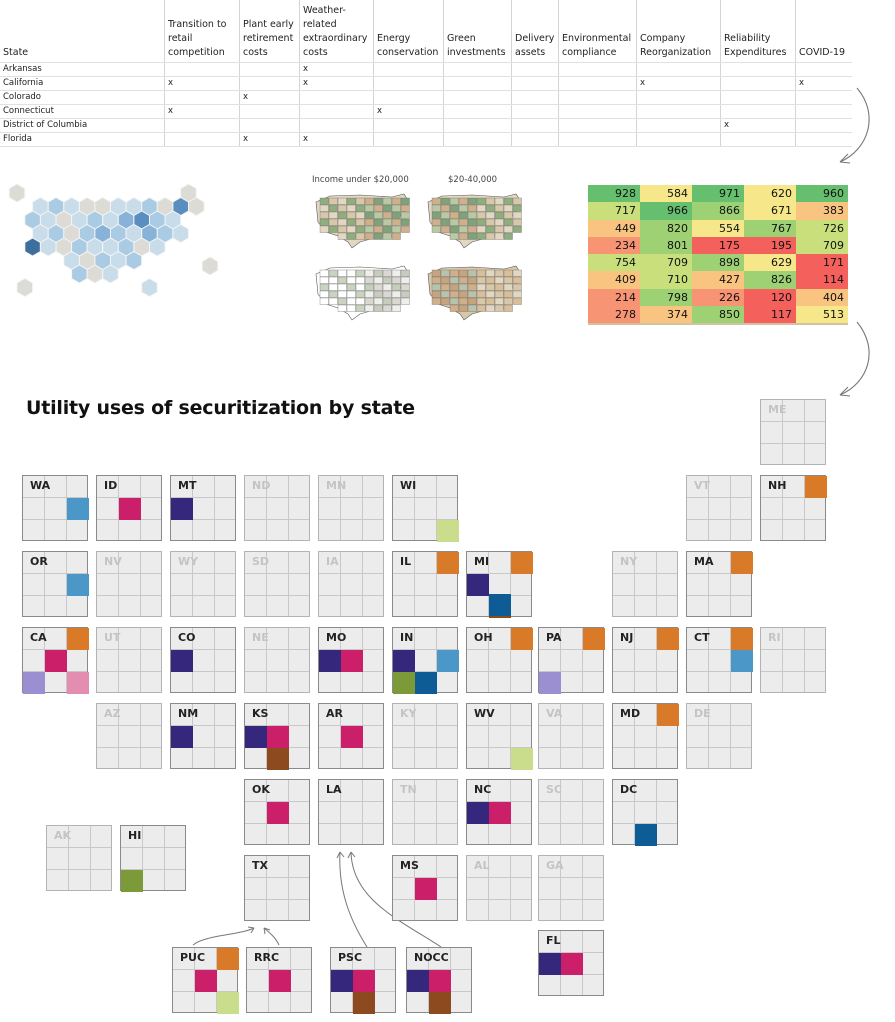 The width and height of the screenshot is (895, 1022). Describe the element at coordinates (39, 561) in the screenshot. I see `state-abbreviation: OR` at that location.